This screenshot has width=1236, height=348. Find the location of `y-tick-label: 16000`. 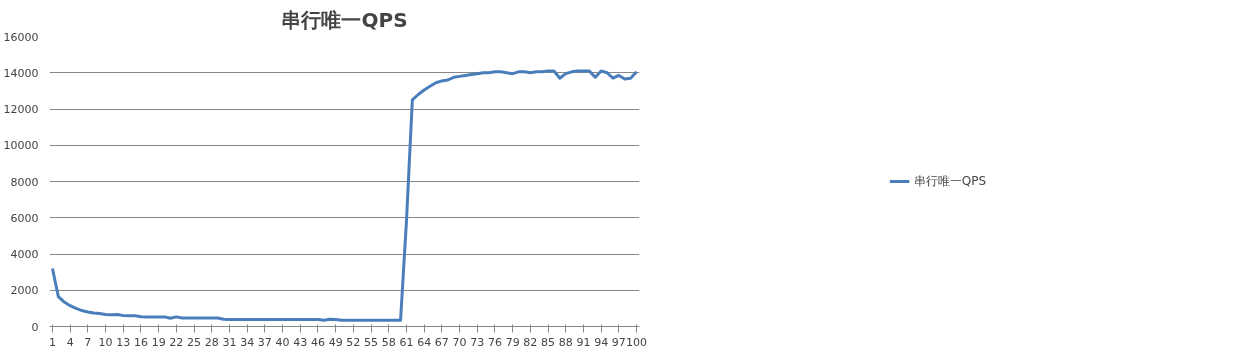

y-tick-label: 16000 is located at coordinates (21, 37).